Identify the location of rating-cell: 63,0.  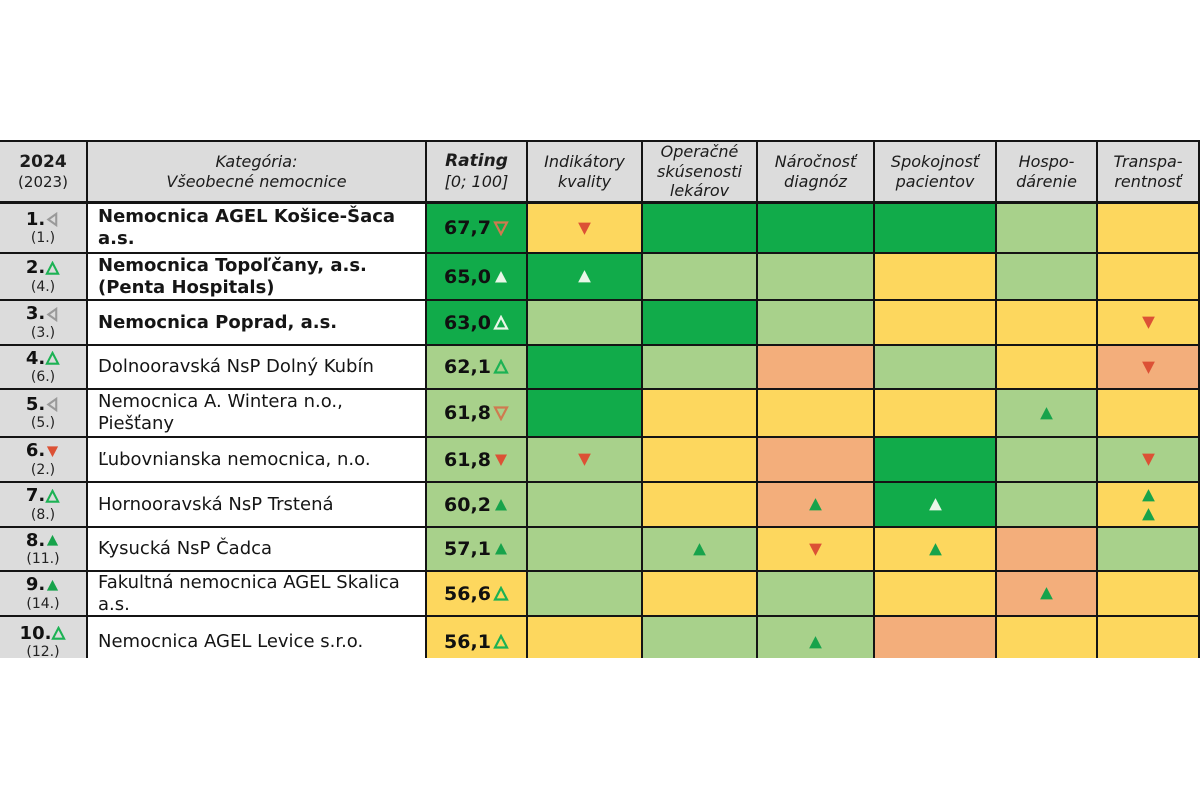
(477, 323).